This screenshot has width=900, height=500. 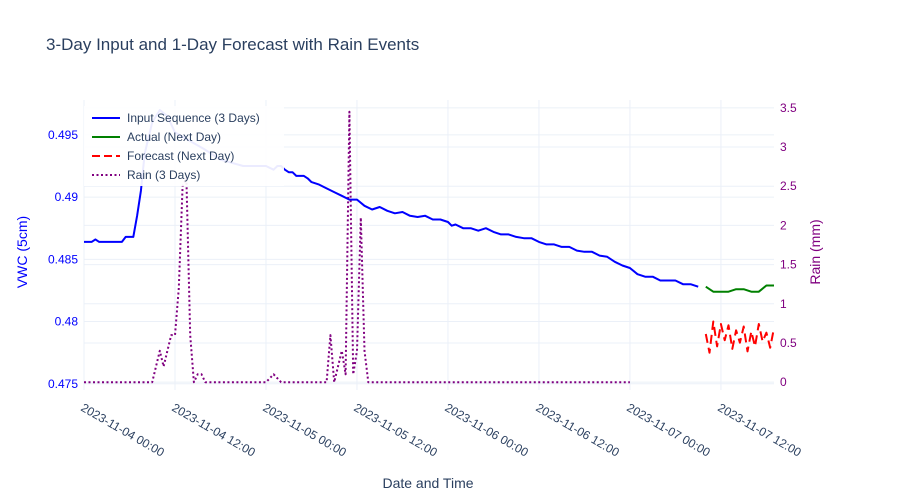 What do you see at coordinates (783, 225) in the screenshot?
I see `y-right-tick-label: 2` at bounding box center [783, 225].